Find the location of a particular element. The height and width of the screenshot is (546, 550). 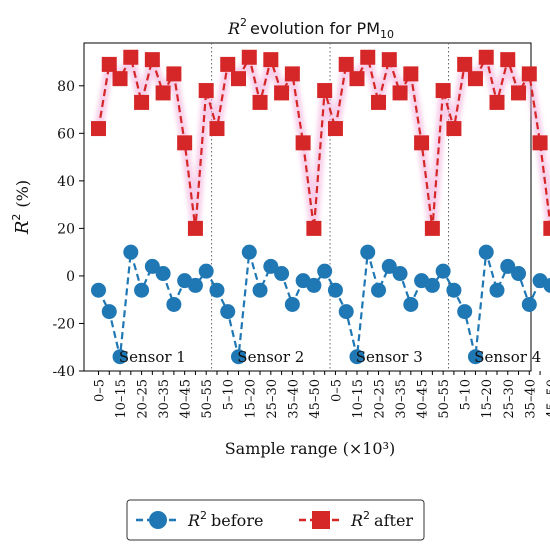

x-tick-label: 40–45 is located at coordinates (423, 399).